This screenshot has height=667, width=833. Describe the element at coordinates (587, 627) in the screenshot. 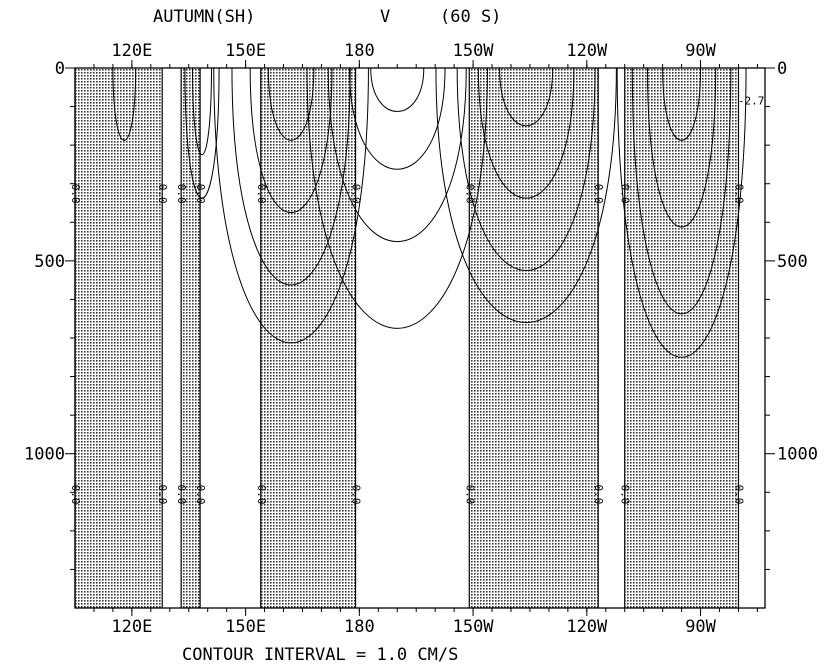

I see `x-tick-label-bottom: 120W` at that location.